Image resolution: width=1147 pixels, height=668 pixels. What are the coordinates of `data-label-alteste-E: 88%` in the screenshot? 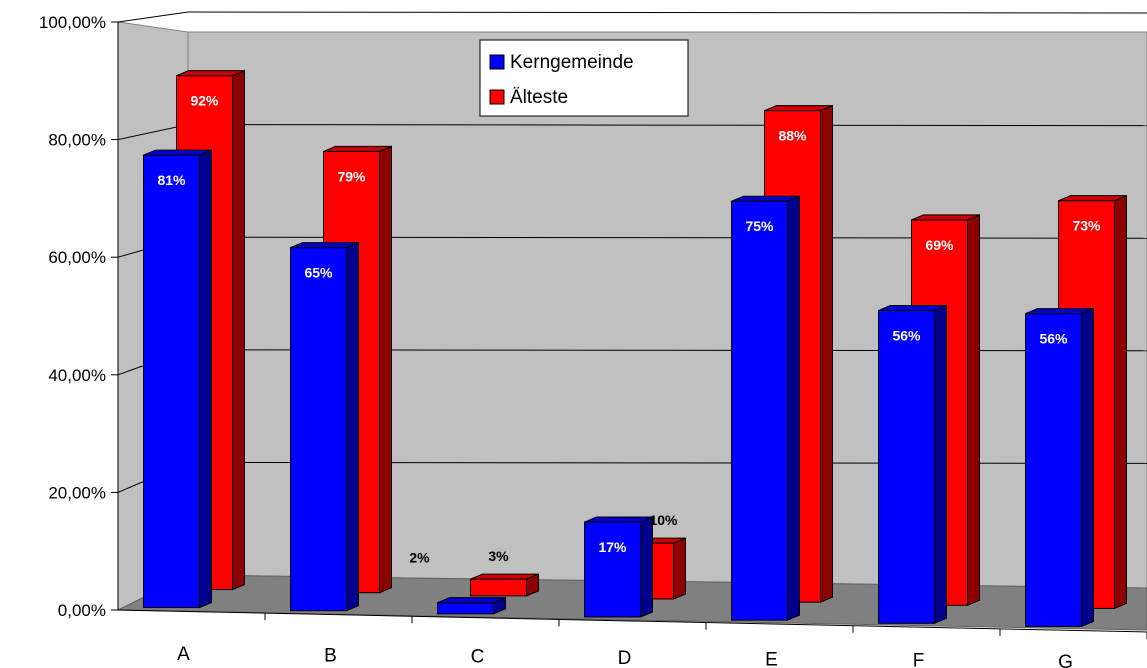 It's located at (792, 136).